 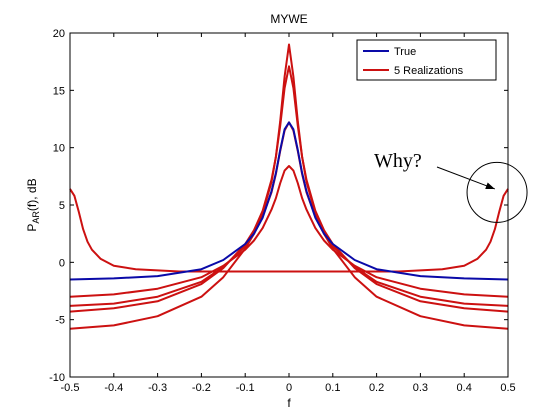 What do you see at coordinates (420, 388) in the screenshot?
I see `x-tick-label: 0.3` at bounding box center [420, 388].